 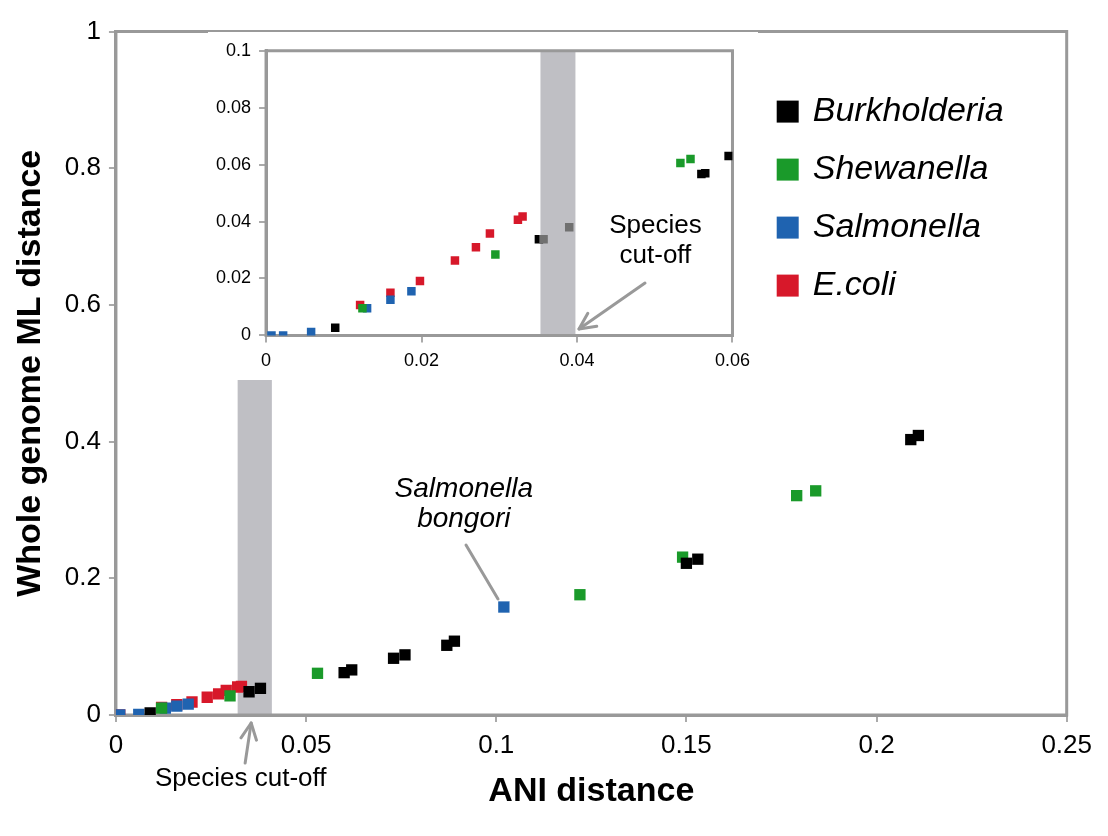 I want to click on x-tick-label: 0.1, so click(x=496, y=743).